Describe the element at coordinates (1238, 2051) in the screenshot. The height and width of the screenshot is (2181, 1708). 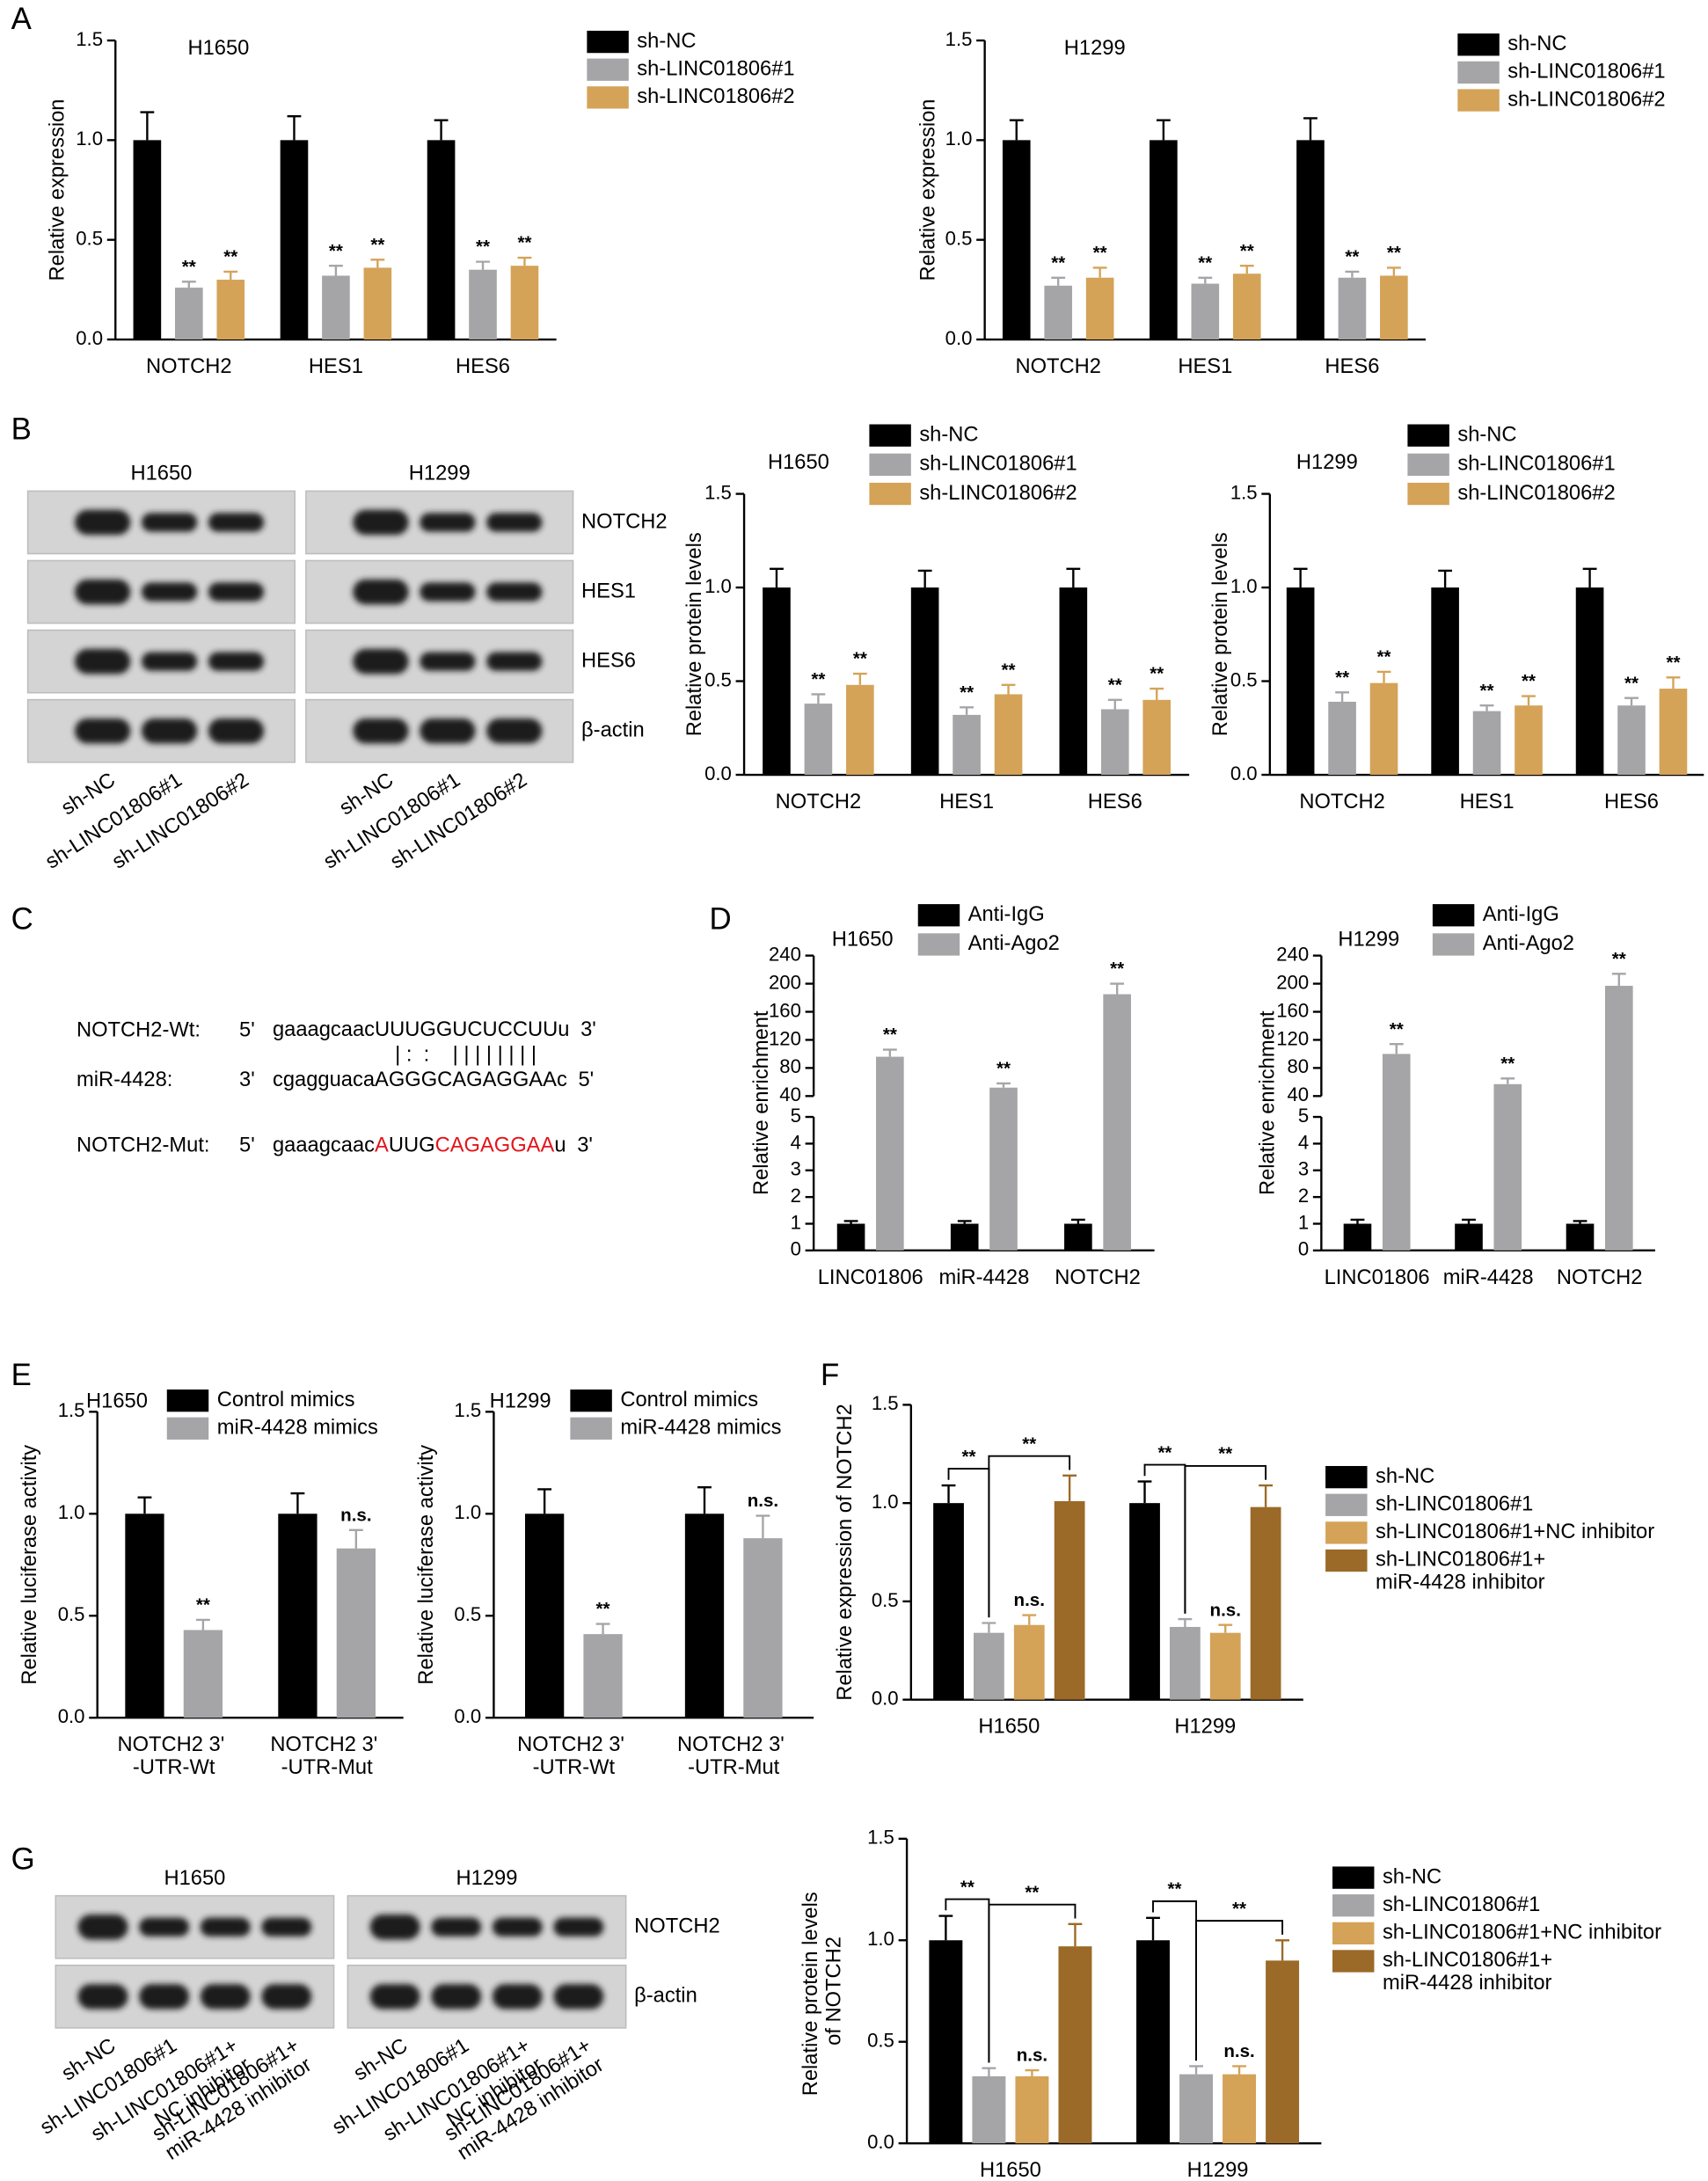
I see `significance-label: n.s.` at that location.